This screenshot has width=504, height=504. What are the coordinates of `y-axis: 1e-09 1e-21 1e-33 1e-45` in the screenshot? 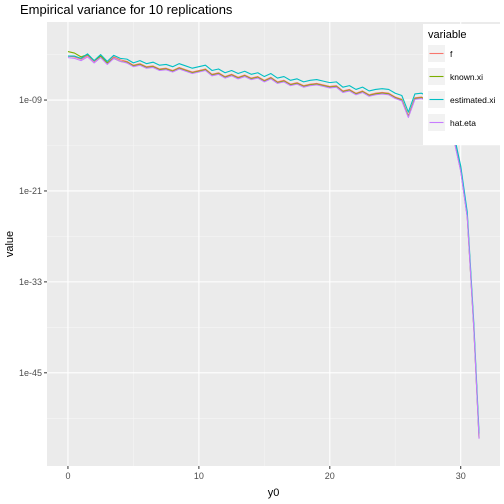 It's located at (33, 236).